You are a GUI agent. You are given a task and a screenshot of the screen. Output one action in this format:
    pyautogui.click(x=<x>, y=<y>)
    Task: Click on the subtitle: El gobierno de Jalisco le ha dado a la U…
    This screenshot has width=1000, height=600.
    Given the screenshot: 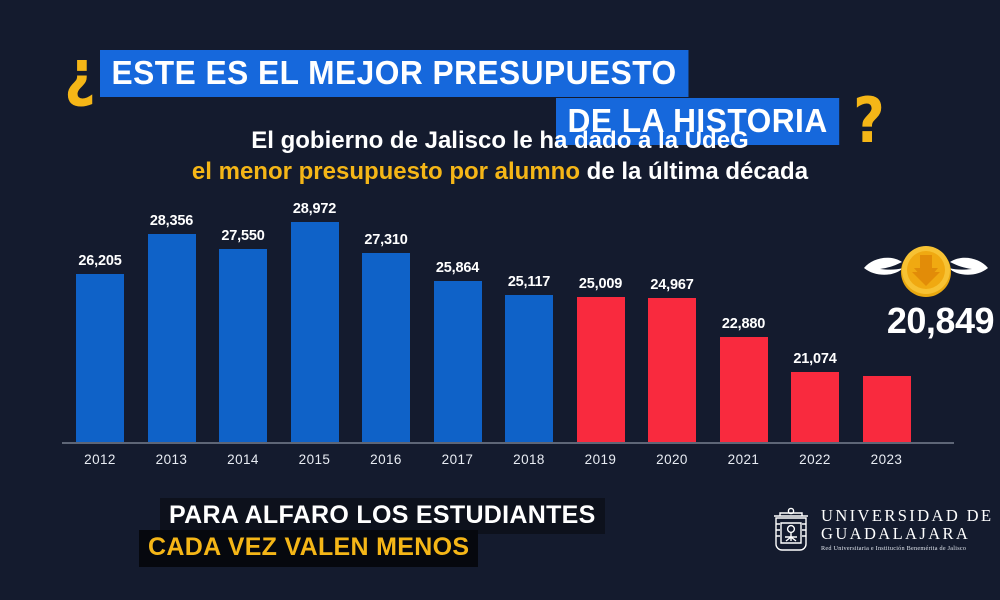 What is the action you would take?
    pyautogui.click(x=500, y=156)
    